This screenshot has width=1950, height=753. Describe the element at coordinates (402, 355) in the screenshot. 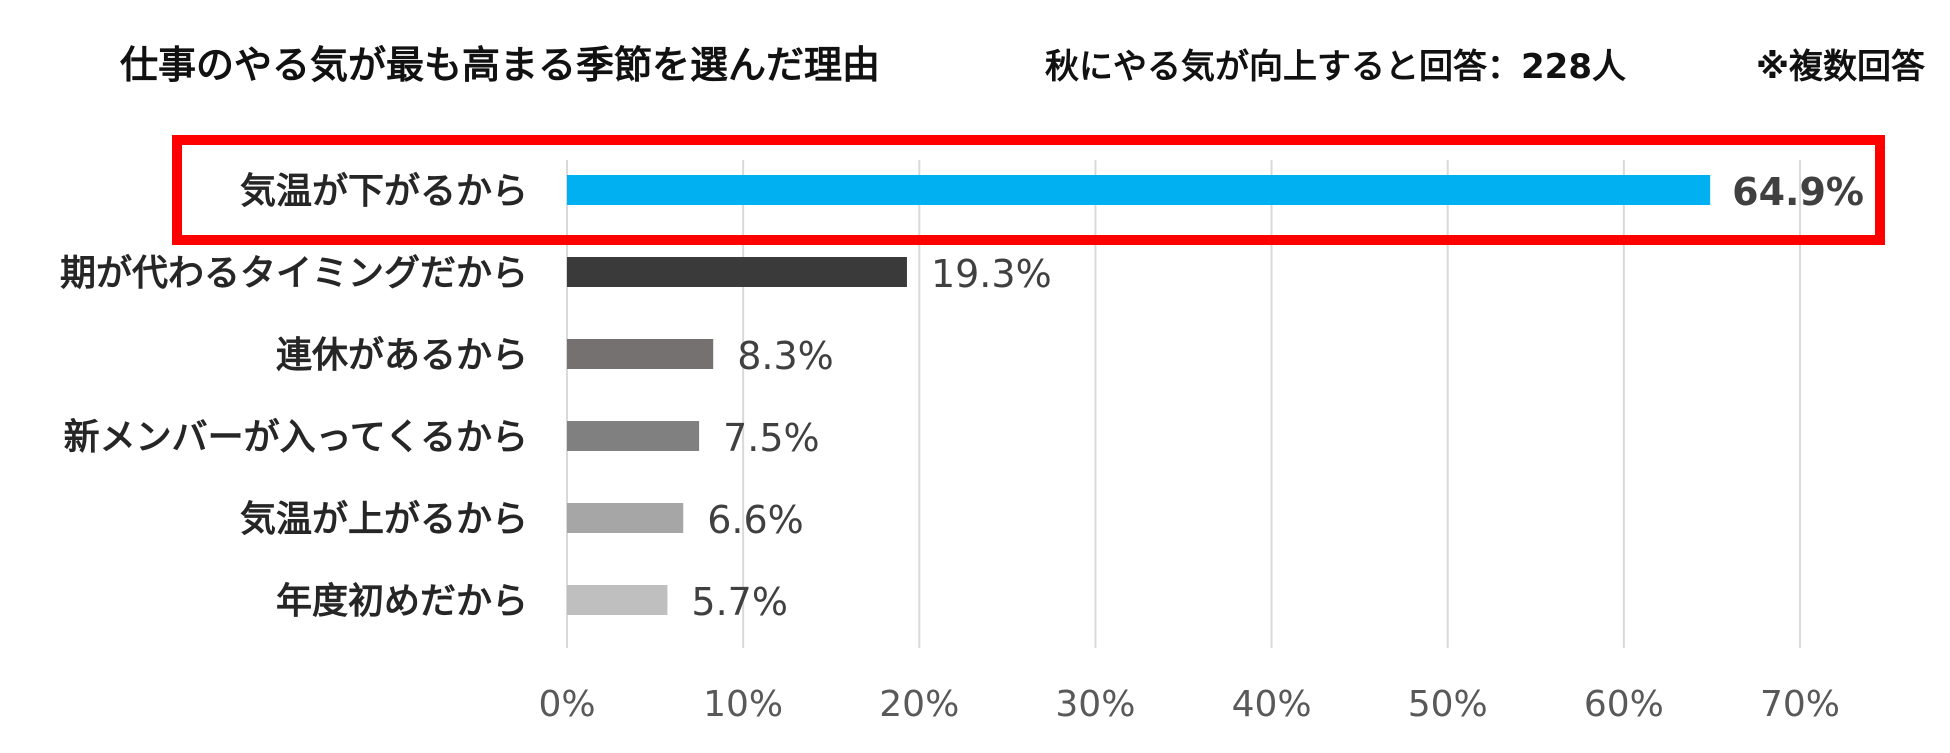

I see `category-label: 連休があるから` at that location.